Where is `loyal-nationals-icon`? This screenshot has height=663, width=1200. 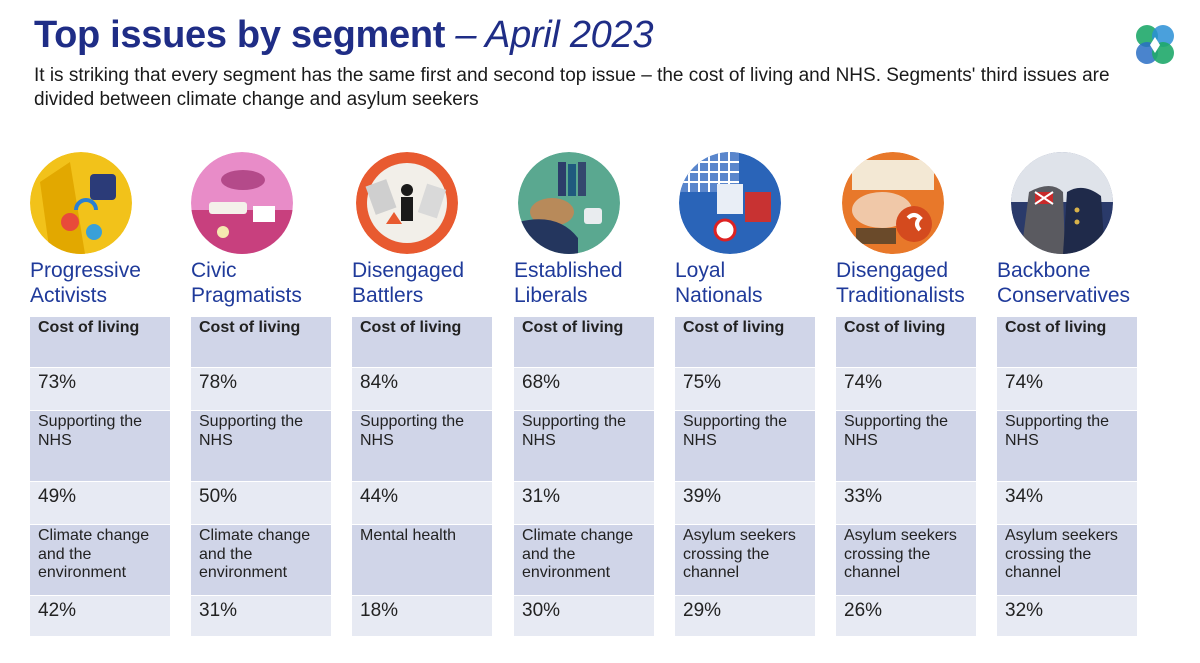 loyal-nationals-icon is located at coordinates (730, 203).